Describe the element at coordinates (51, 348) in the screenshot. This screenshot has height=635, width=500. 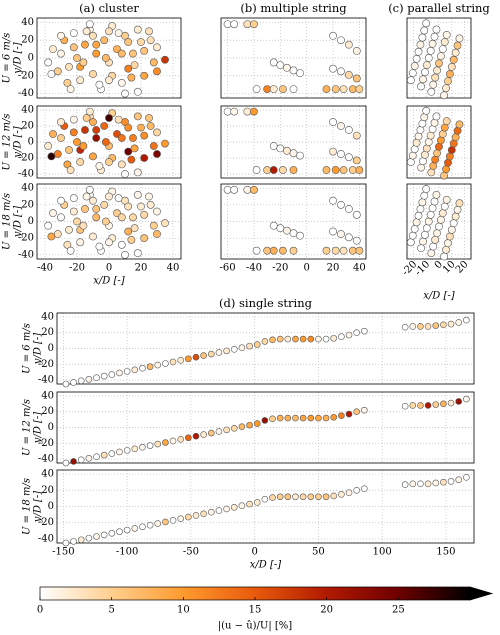
I see `y-tick-label: 0` at that location.